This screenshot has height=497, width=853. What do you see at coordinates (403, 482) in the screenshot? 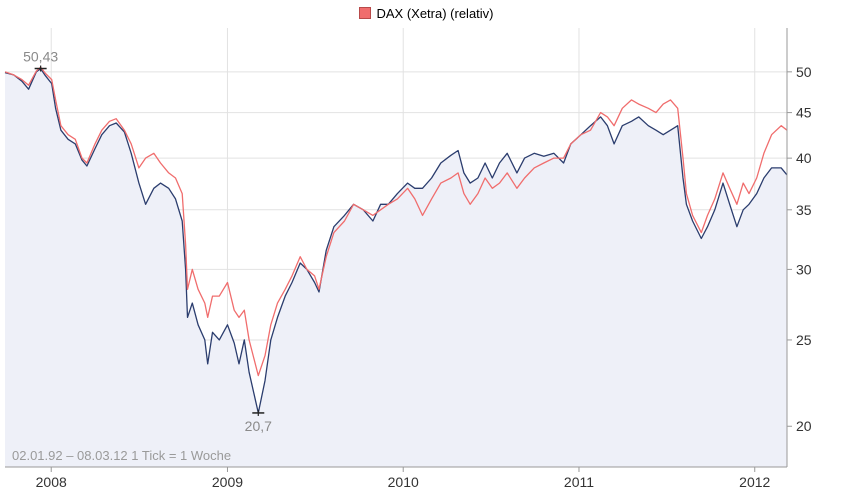
I see `x-tick-label: 2010` at bounding box center [403, 482].